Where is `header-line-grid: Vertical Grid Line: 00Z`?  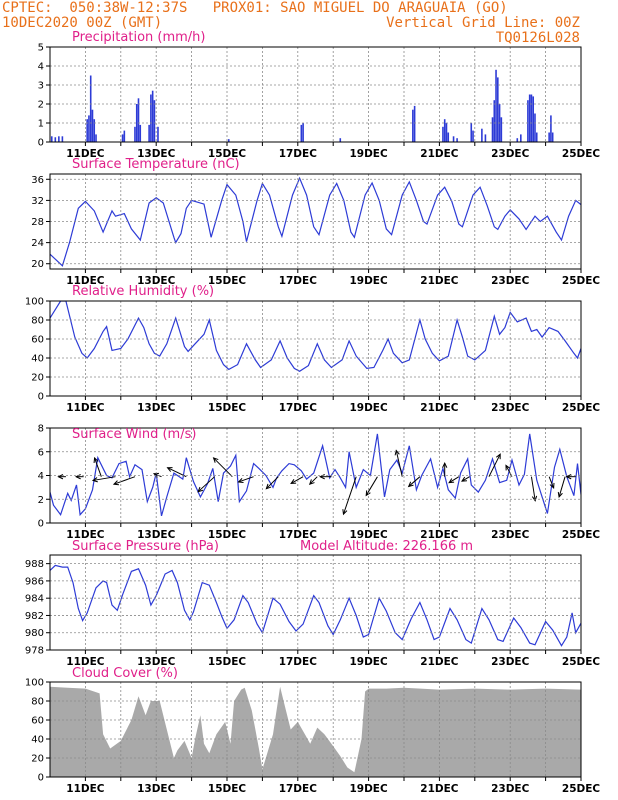 header-line-grid: Vertical Grid Line: 00Z is located at coordinates (483, 23).